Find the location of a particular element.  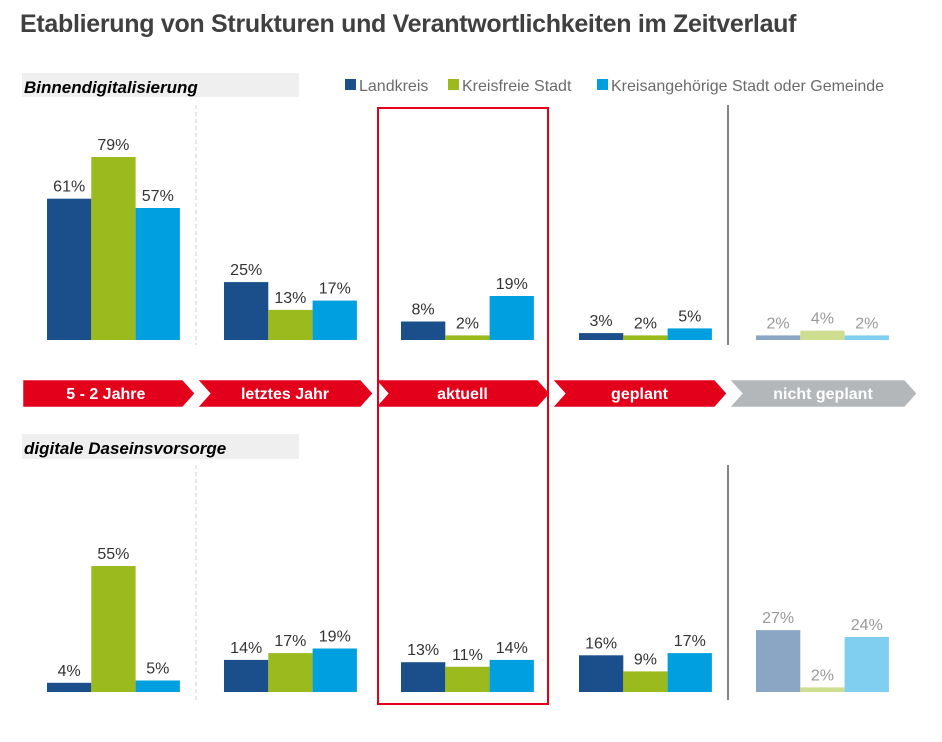

timeline-label: 5 - 2 Jahre is located at coordinates (105, 394).